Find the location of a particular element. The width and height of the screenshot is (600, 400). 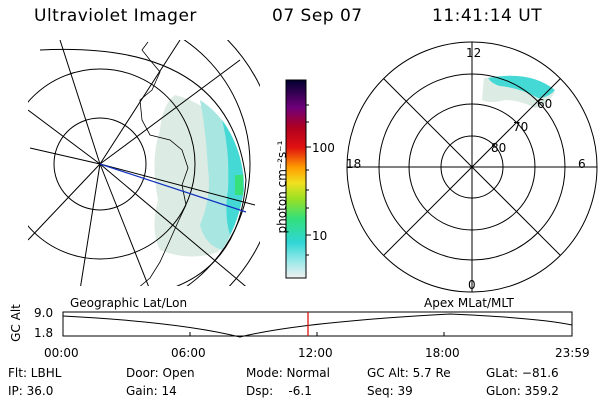

gc-altitude-value: GC Alt: 5.7 Re is located at coordinates (409, 373).